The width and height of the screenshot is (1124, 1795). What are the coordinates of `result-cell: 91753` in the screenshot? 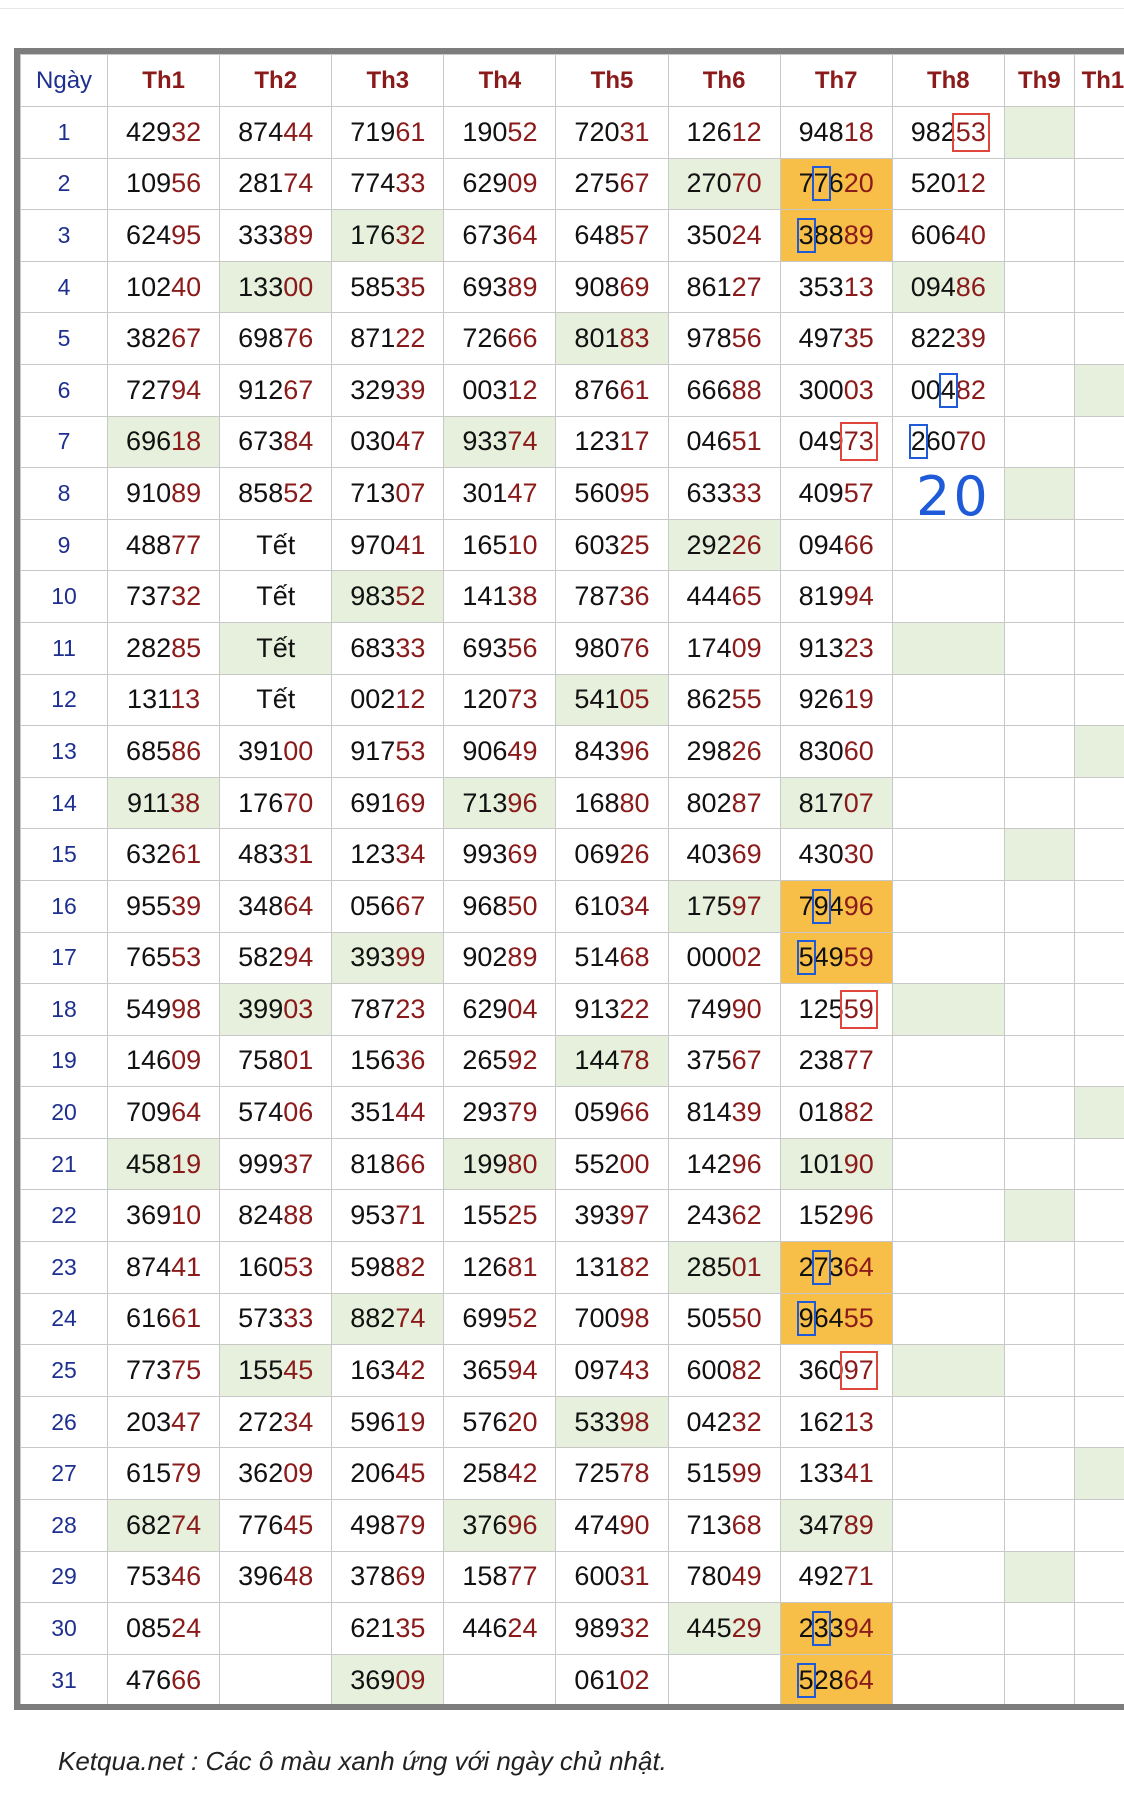 It's located at (388, 751).